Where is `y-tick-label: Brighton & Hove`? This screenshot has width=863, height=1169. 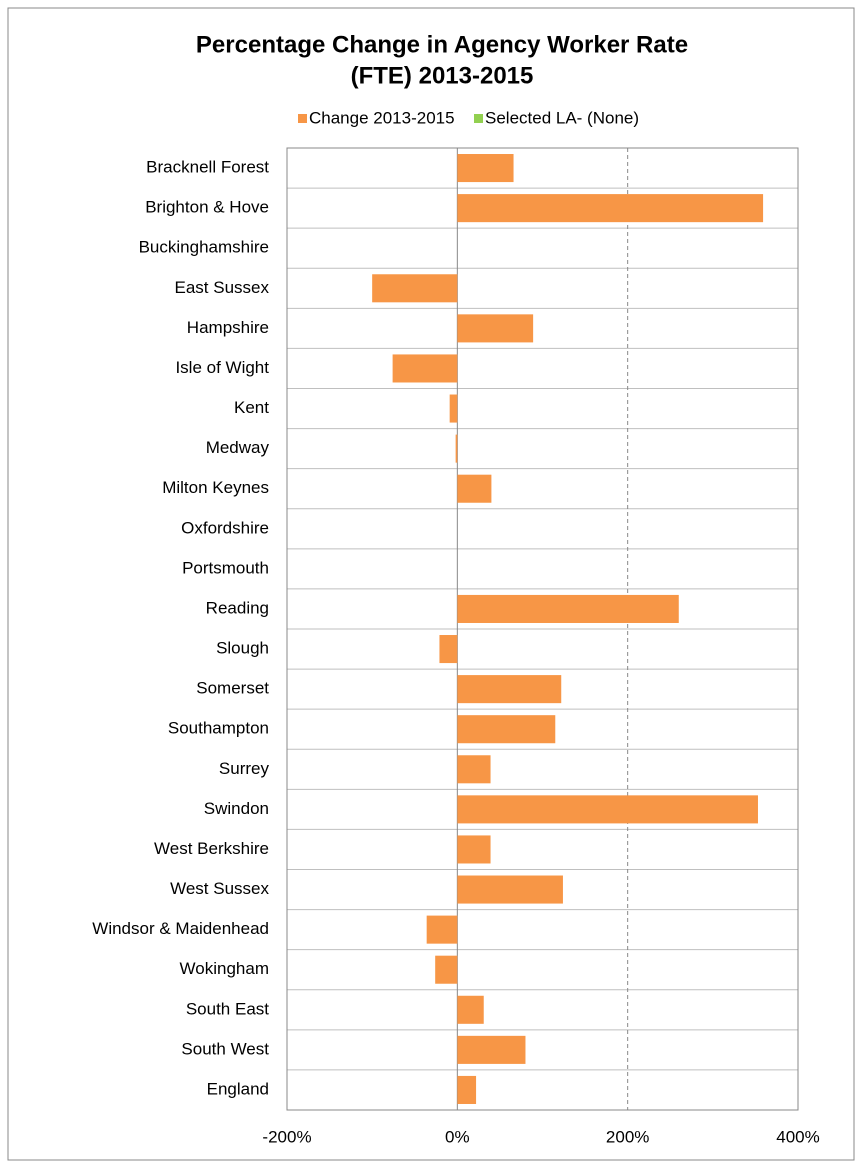 y-tick-label: Brighton & Hove is located at coordinates (207, 207).